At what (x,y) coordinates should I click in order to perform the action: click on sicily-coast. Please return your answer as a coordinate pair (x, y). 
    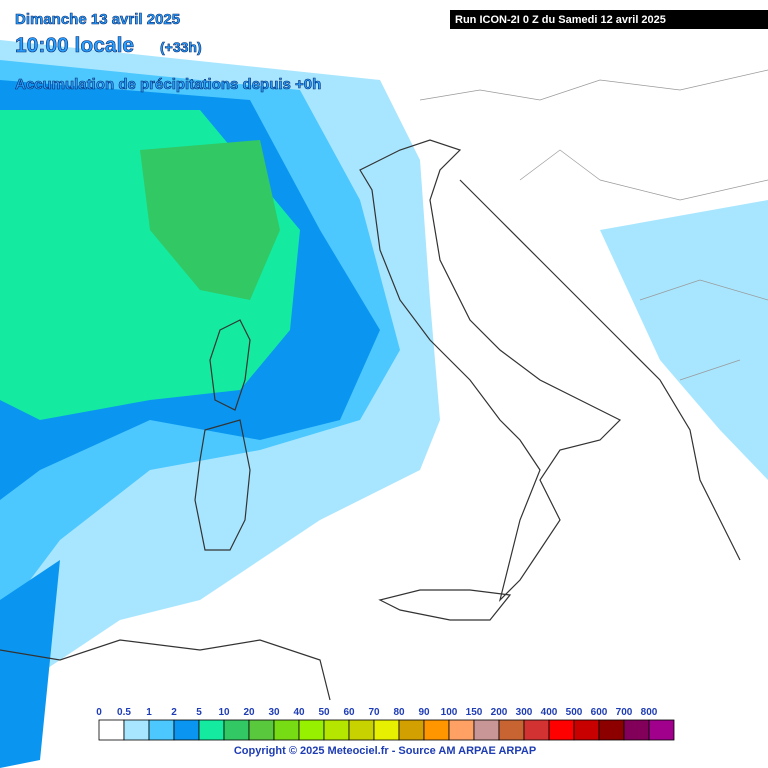
    Looking at the image, I should click on (445, 605).